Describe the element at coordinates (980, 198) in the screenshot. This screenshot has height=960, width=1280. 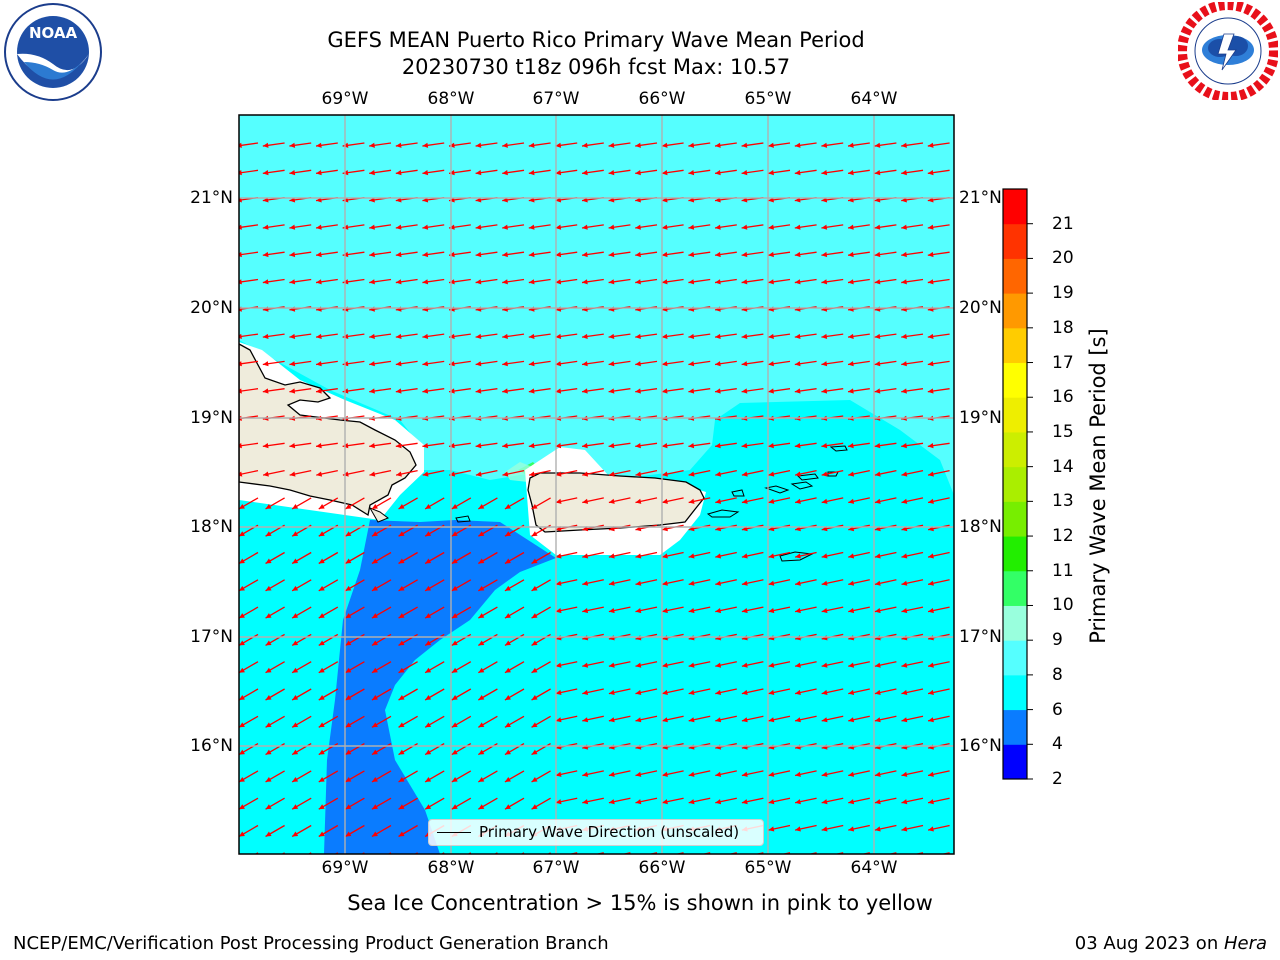
I see `lat-label-right: 21°N` at that location.